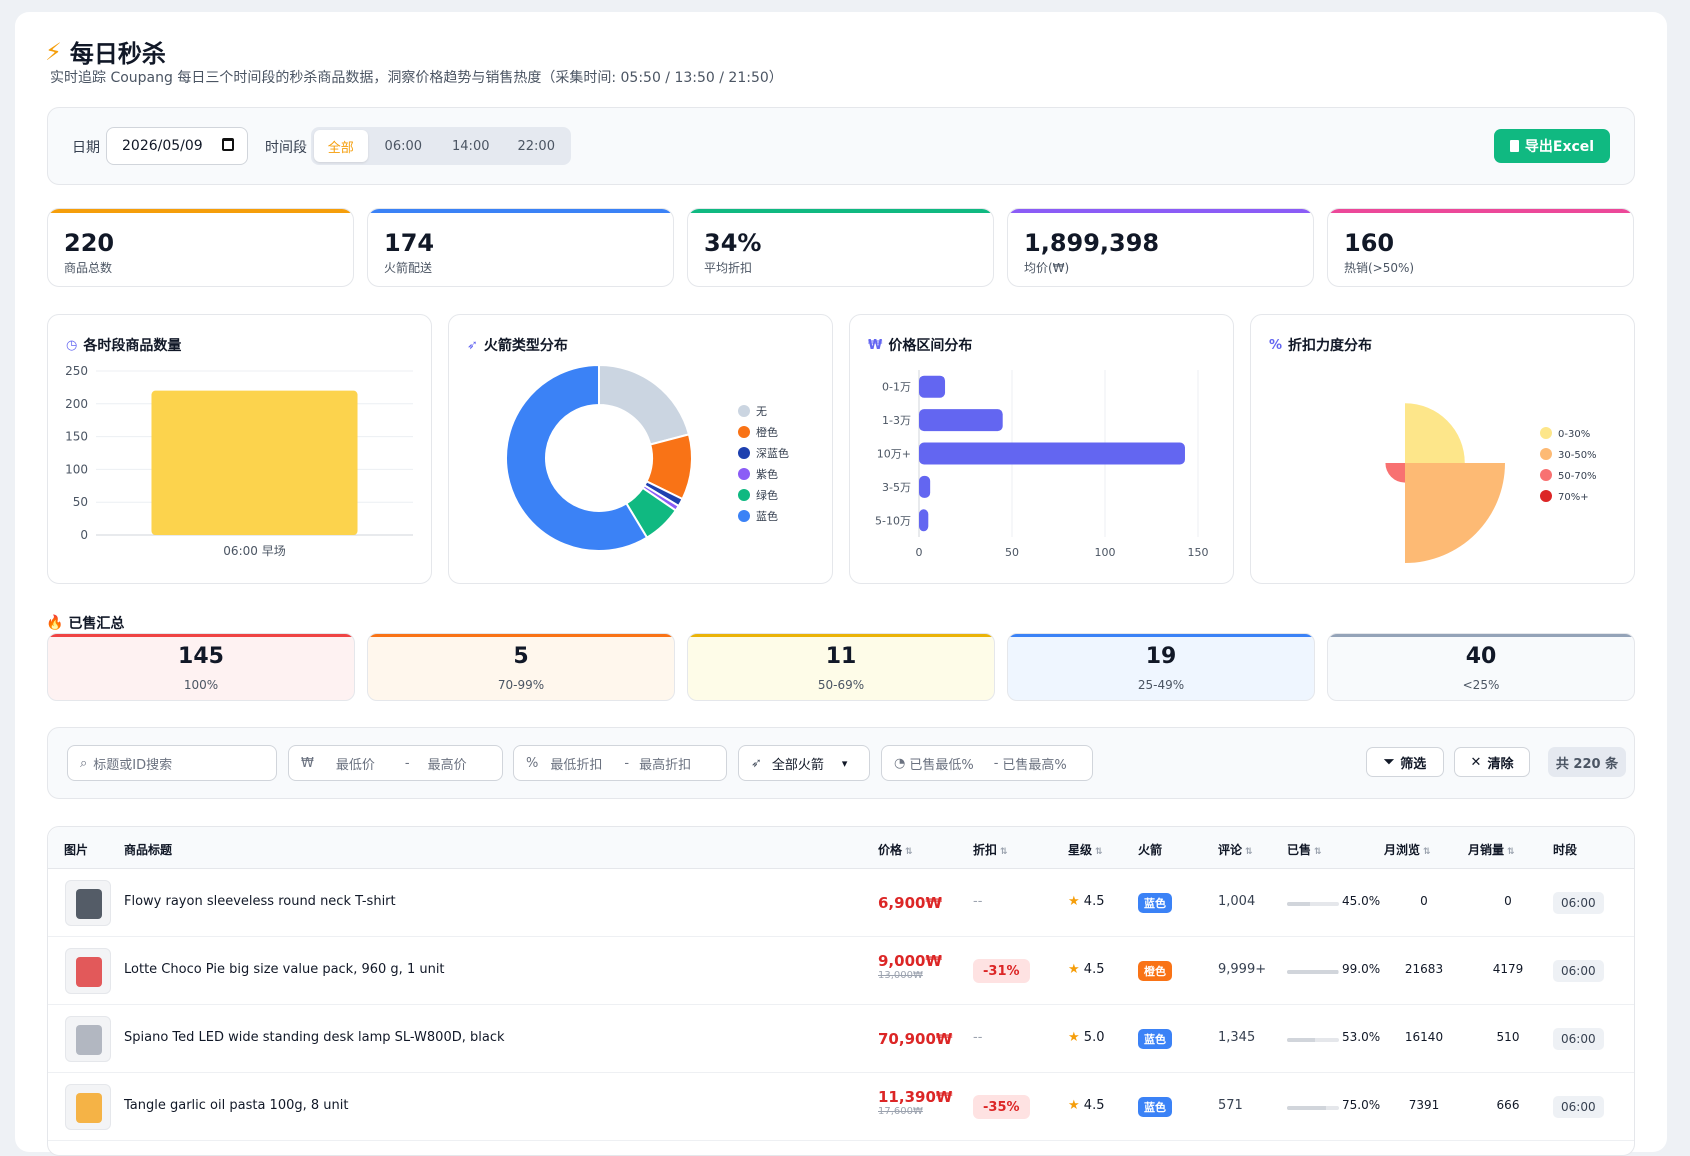 The width and height of the screenshot is (1690, 1156). Describe the element at coordinates (403, 146) in the screenshot. I see `slot-tab-0600: 06:00` at that location.